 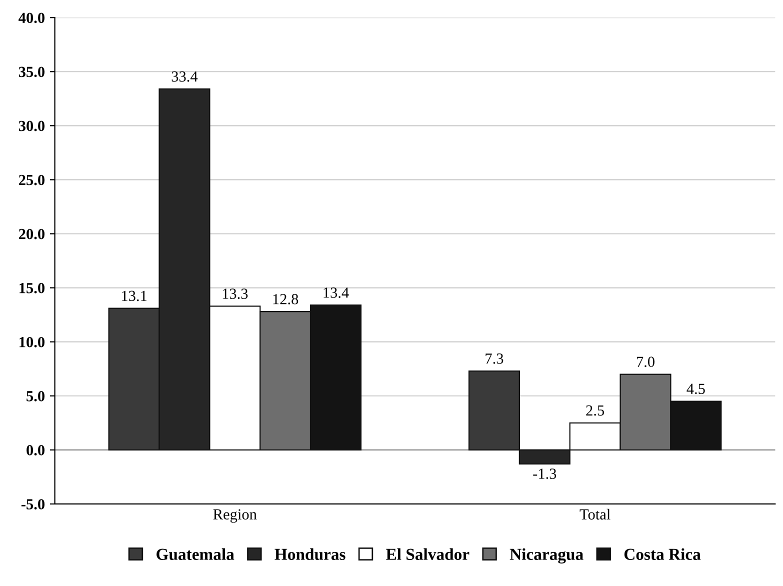 I want to click on legend-label: Guatemala, so click(x=195, y=554).